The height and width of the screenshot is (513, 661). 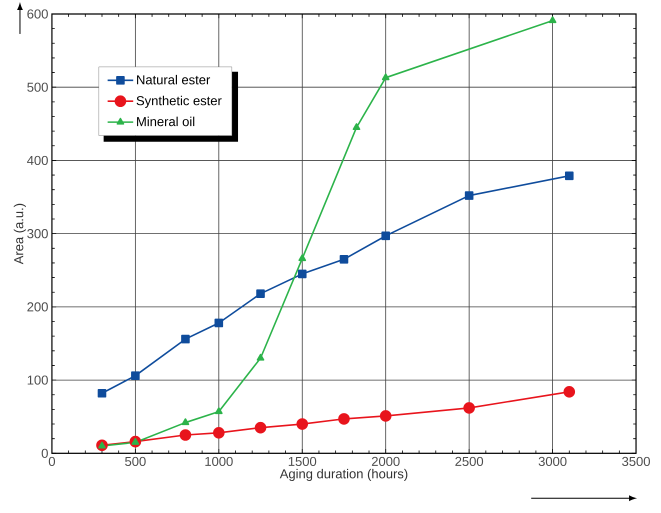 I want to click on x-tick-label: 2500, so click(x=469, y=461).